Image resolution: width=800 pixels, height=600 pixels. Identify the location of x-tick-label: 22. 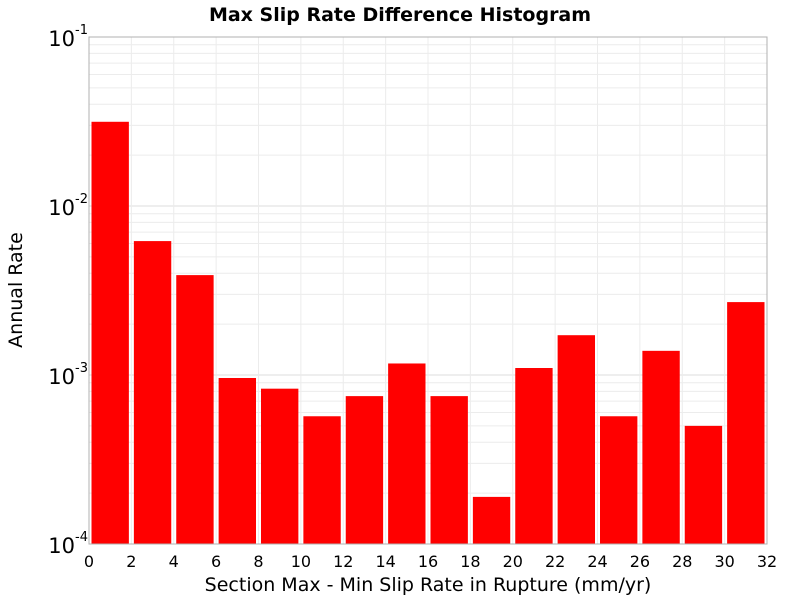
(555, 561).